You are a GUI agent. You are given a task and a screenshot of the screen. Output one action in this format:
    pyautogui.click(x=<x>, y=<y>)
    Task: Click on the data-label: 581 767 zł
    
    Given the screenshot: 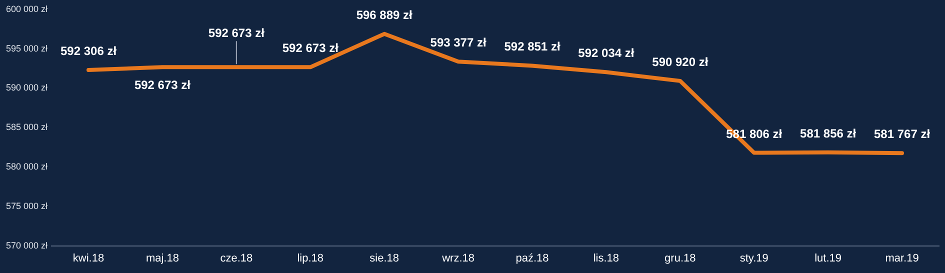 What is the action you would take?
    pyautogui.click(x=902, y=134)
    